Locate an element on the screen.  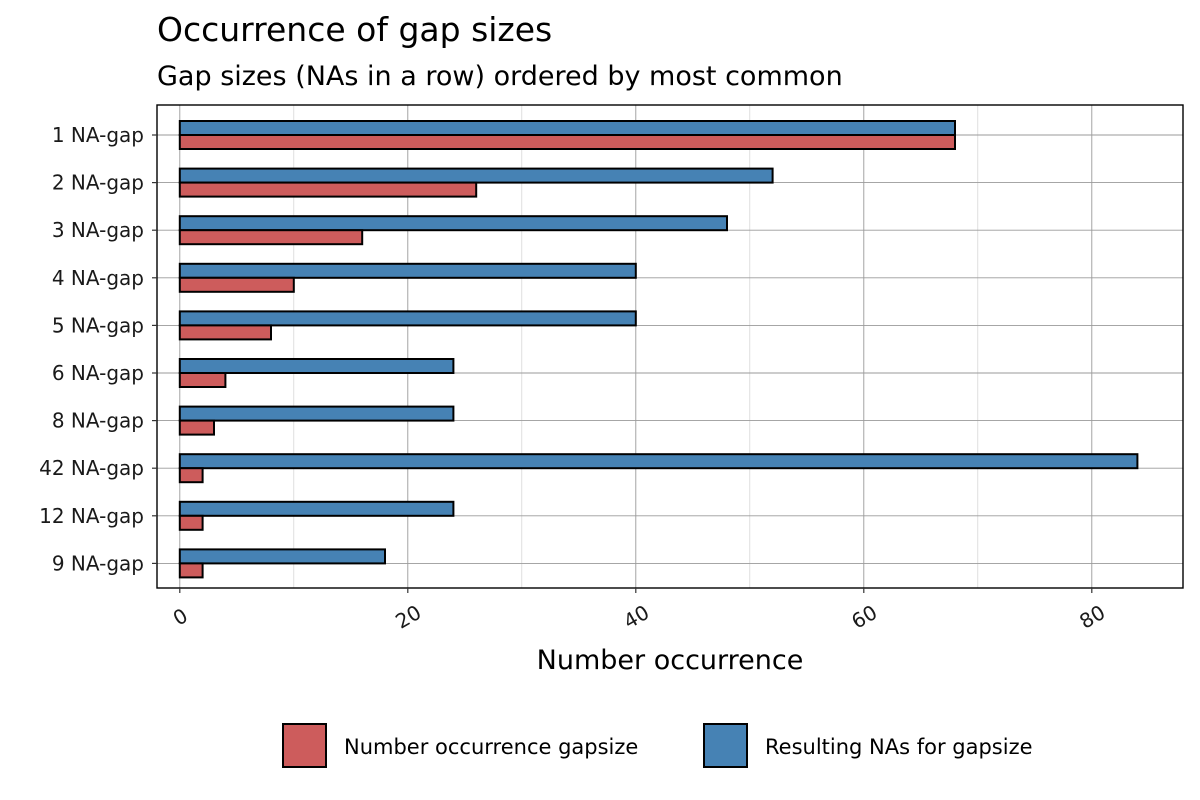
bar-occurrence-42-na-gap is located at coordinates (191, 475).